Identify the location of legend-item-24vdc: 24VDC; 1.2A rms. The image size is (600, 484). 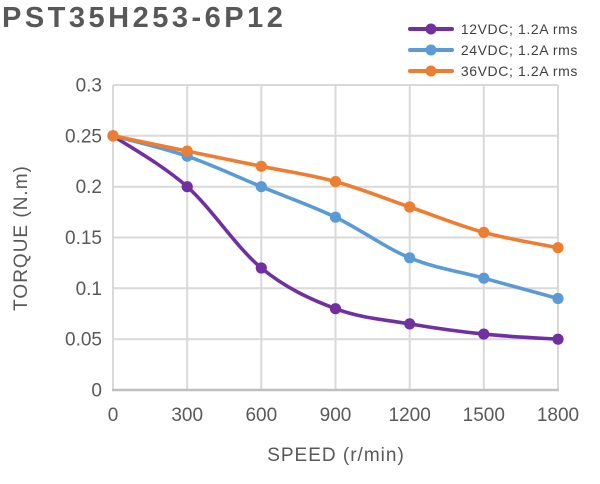
(492, 49).